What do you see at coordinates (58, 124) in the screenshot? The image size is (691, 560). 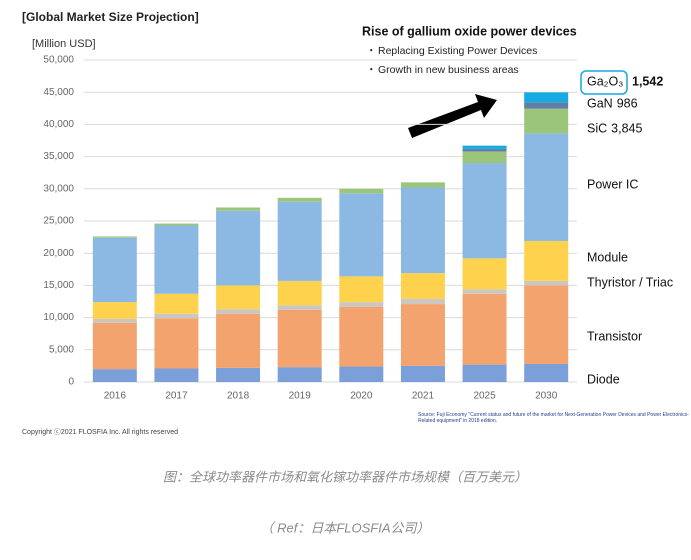 I see `y-tick-label: 40,000` at bounding box center [58, 124].